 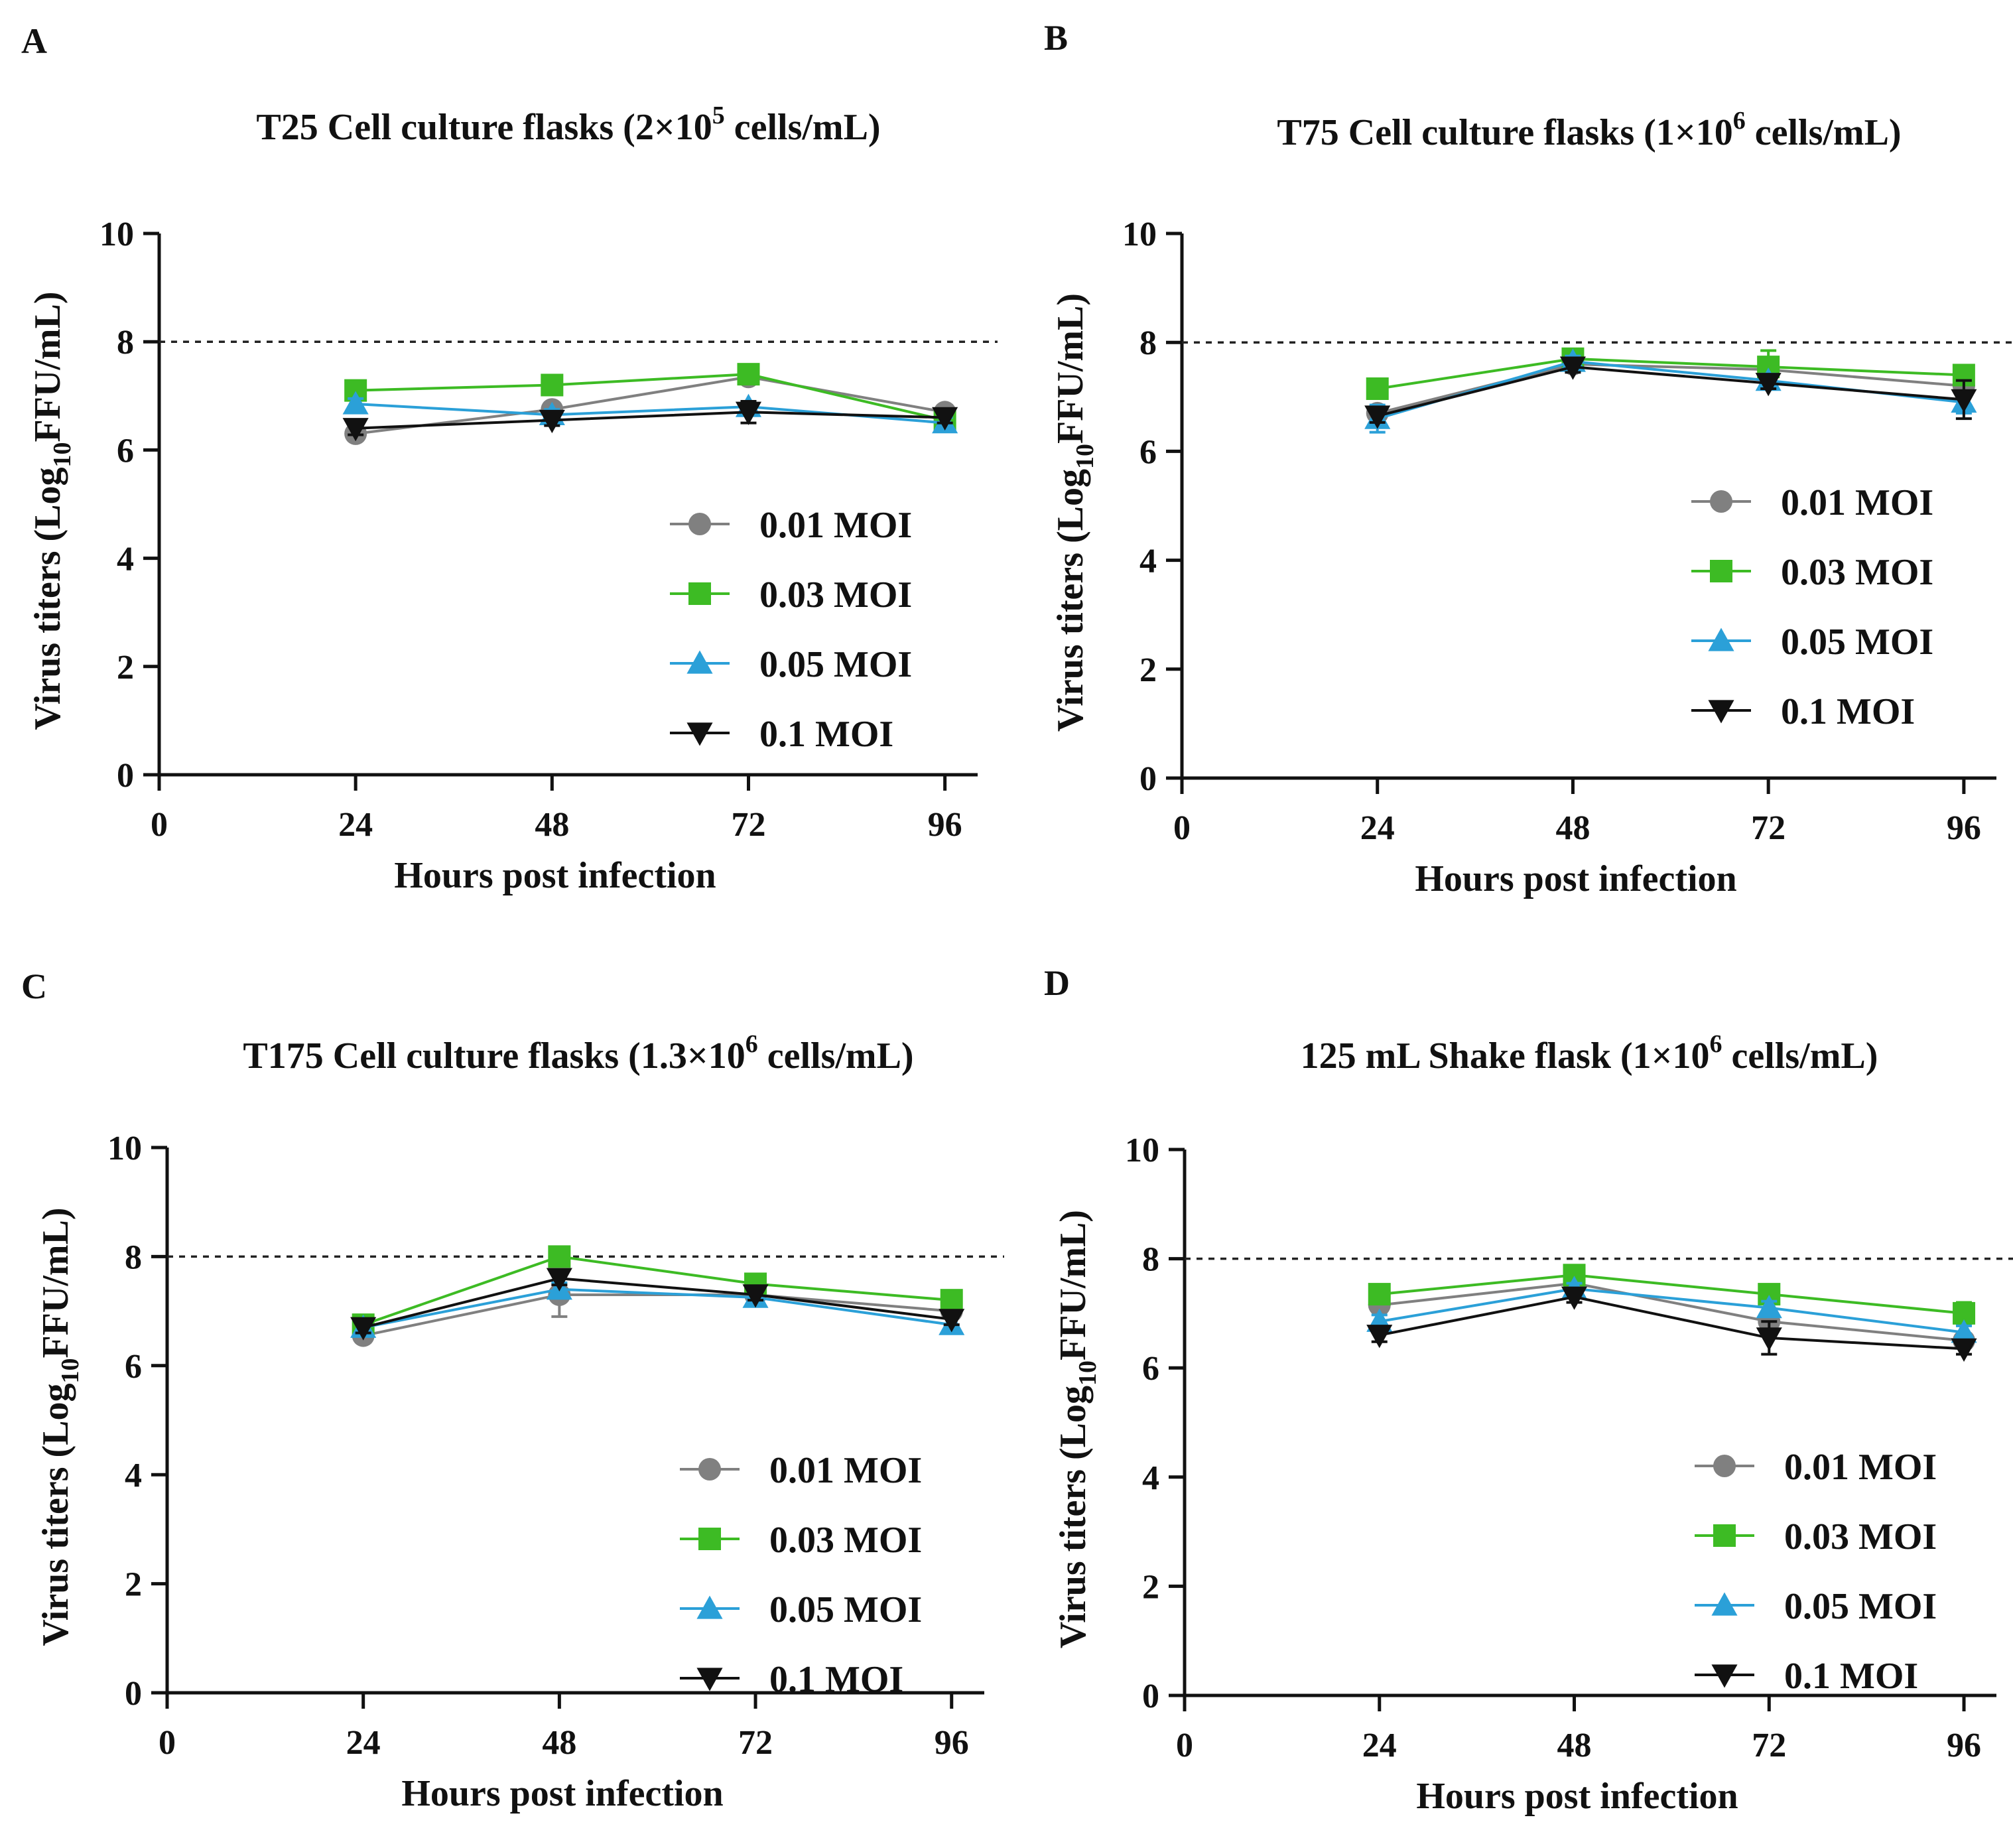 What do you see at coordinates (1056, 38) in the screenshot?
I see `panel-label: B` at bounding box center [1056, 38].